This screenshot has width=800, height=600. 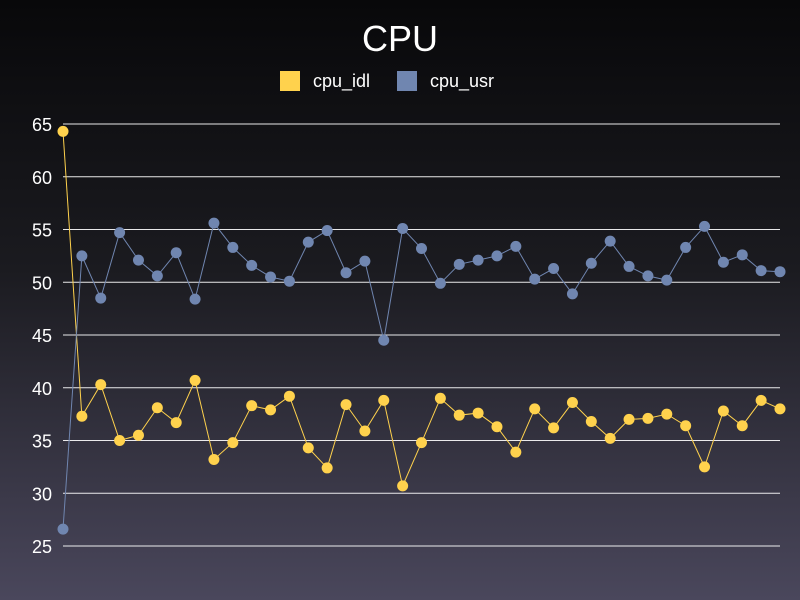 What do you see at coordinates (341, 81) in the screenshot?
I see `legend-label-cpu_idl: cpu_idl` at bounding box center [341, 81].